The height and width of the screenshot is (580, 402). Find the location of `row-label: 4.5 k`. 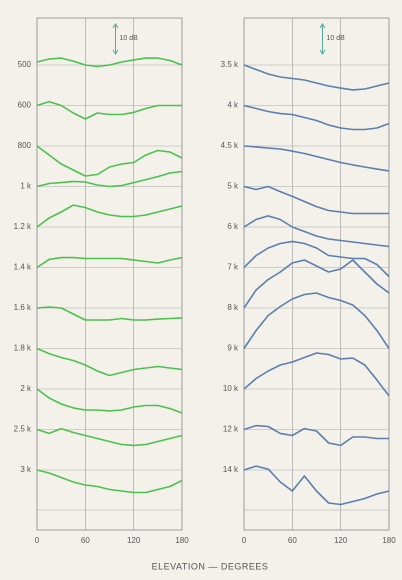

row-label: 4.5 k is located at coordinates (230, 145).